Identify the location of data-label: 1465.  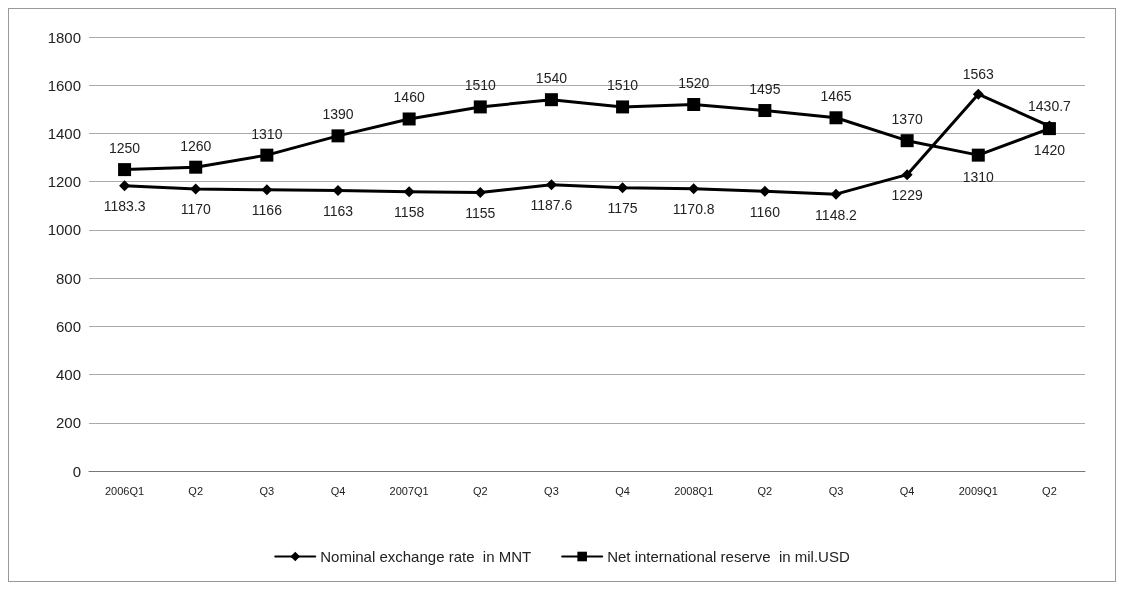
(836, 96).